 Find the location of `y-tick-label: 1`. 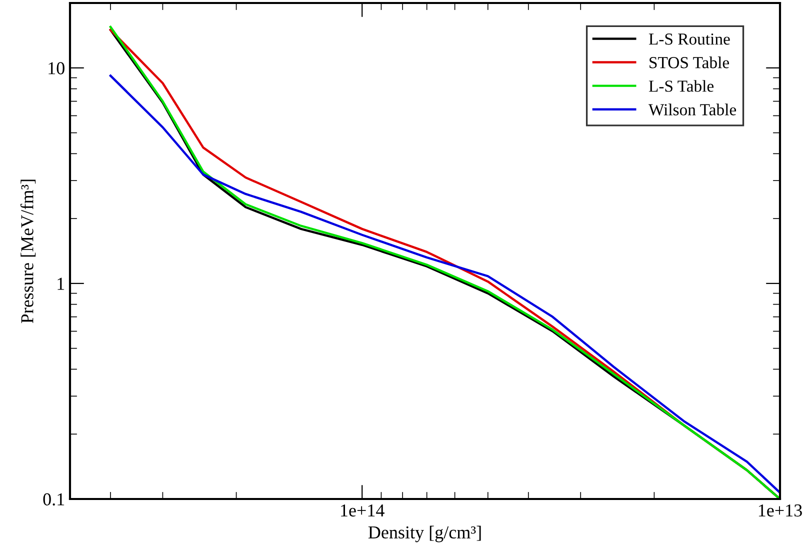

y-tick-label: 1 is located at coordinates (61, 284).